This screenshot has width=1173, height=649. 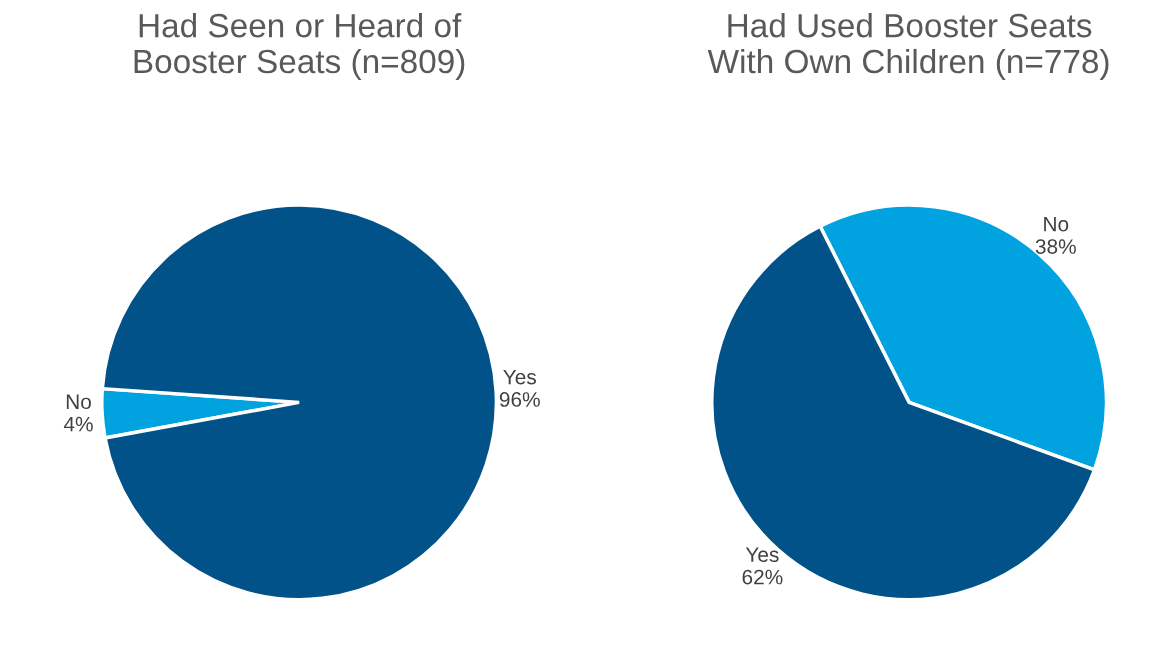 I want to click on data-label: 4%, so click(x=78, y=424).